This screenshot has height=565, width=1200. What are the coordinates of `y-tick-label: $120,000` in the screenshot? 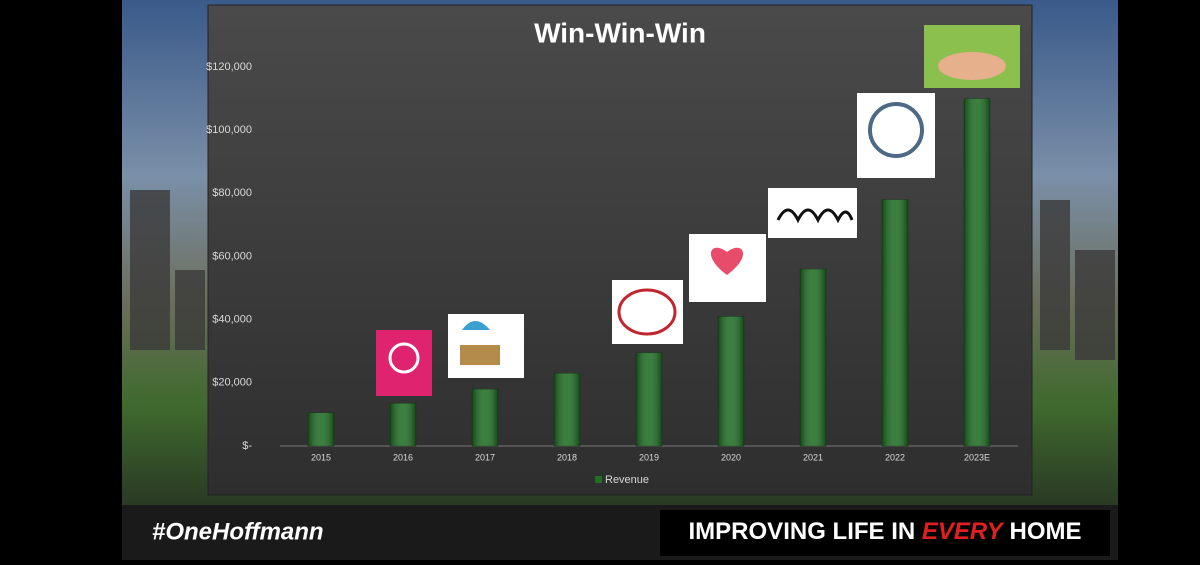 It's located at (229, 67).